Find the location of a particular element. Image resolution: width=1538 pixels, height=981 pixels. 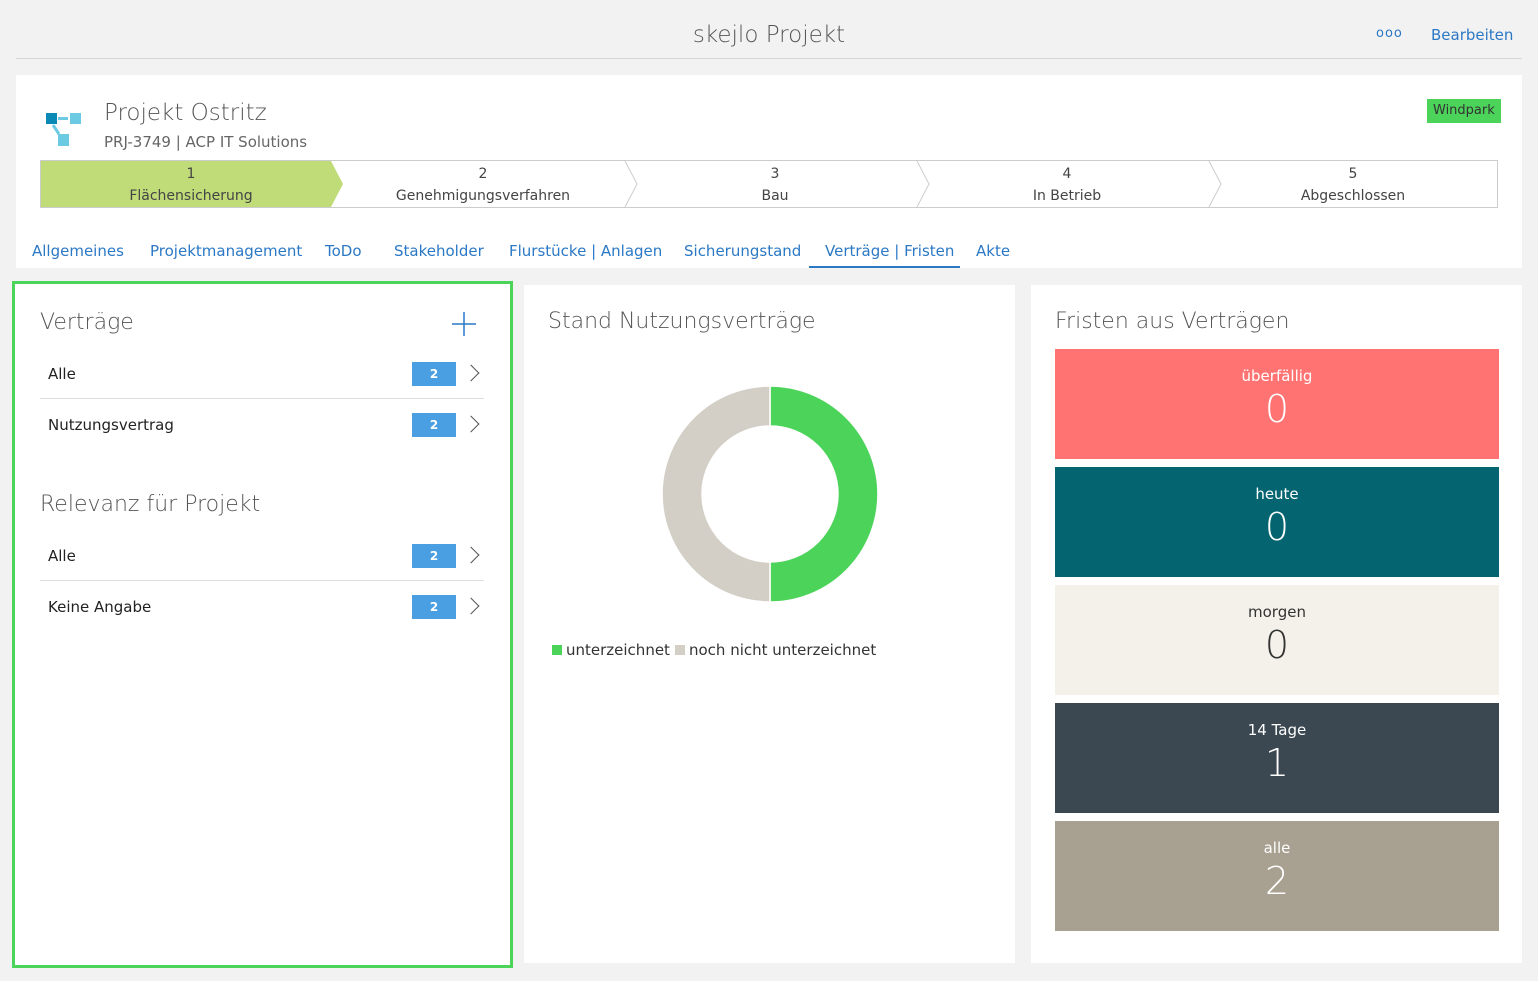

tile-value: 2 is located at coordinates (1277, 881).